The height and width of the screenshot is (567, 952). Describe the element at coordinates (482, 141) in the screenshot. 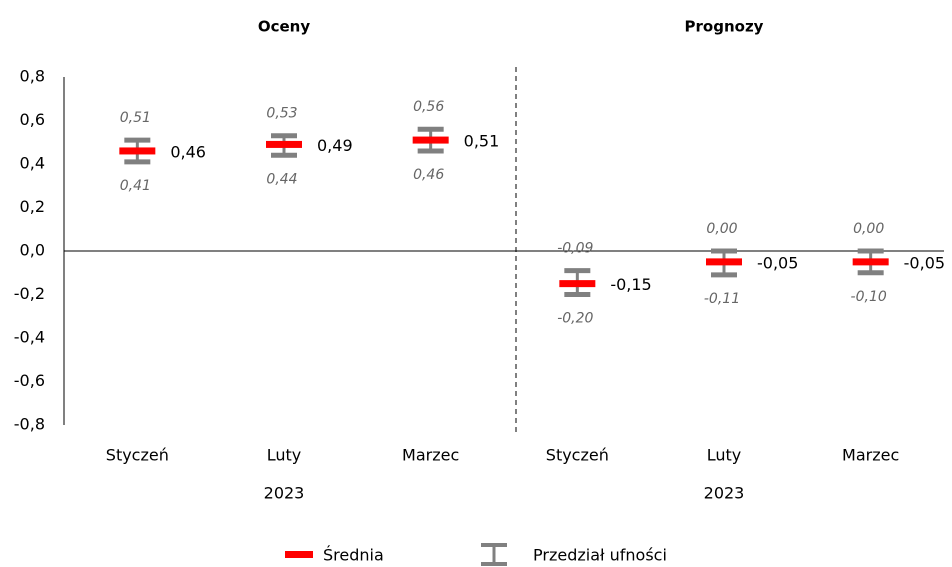

I see `value-label: 0,51` at that location.